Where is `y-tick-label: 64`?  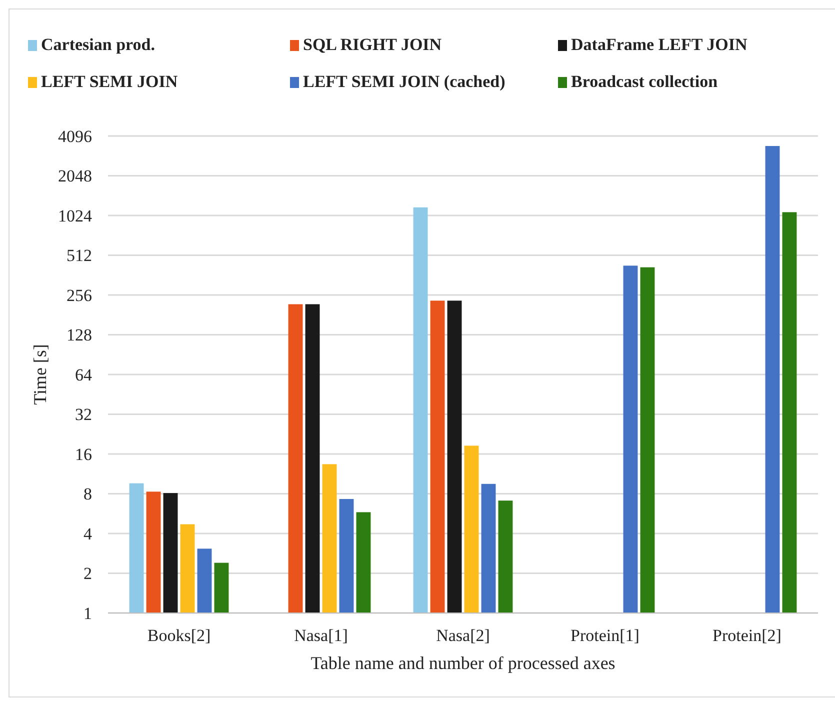
y-tick-label: 64 is located at coordinates (83, 374).